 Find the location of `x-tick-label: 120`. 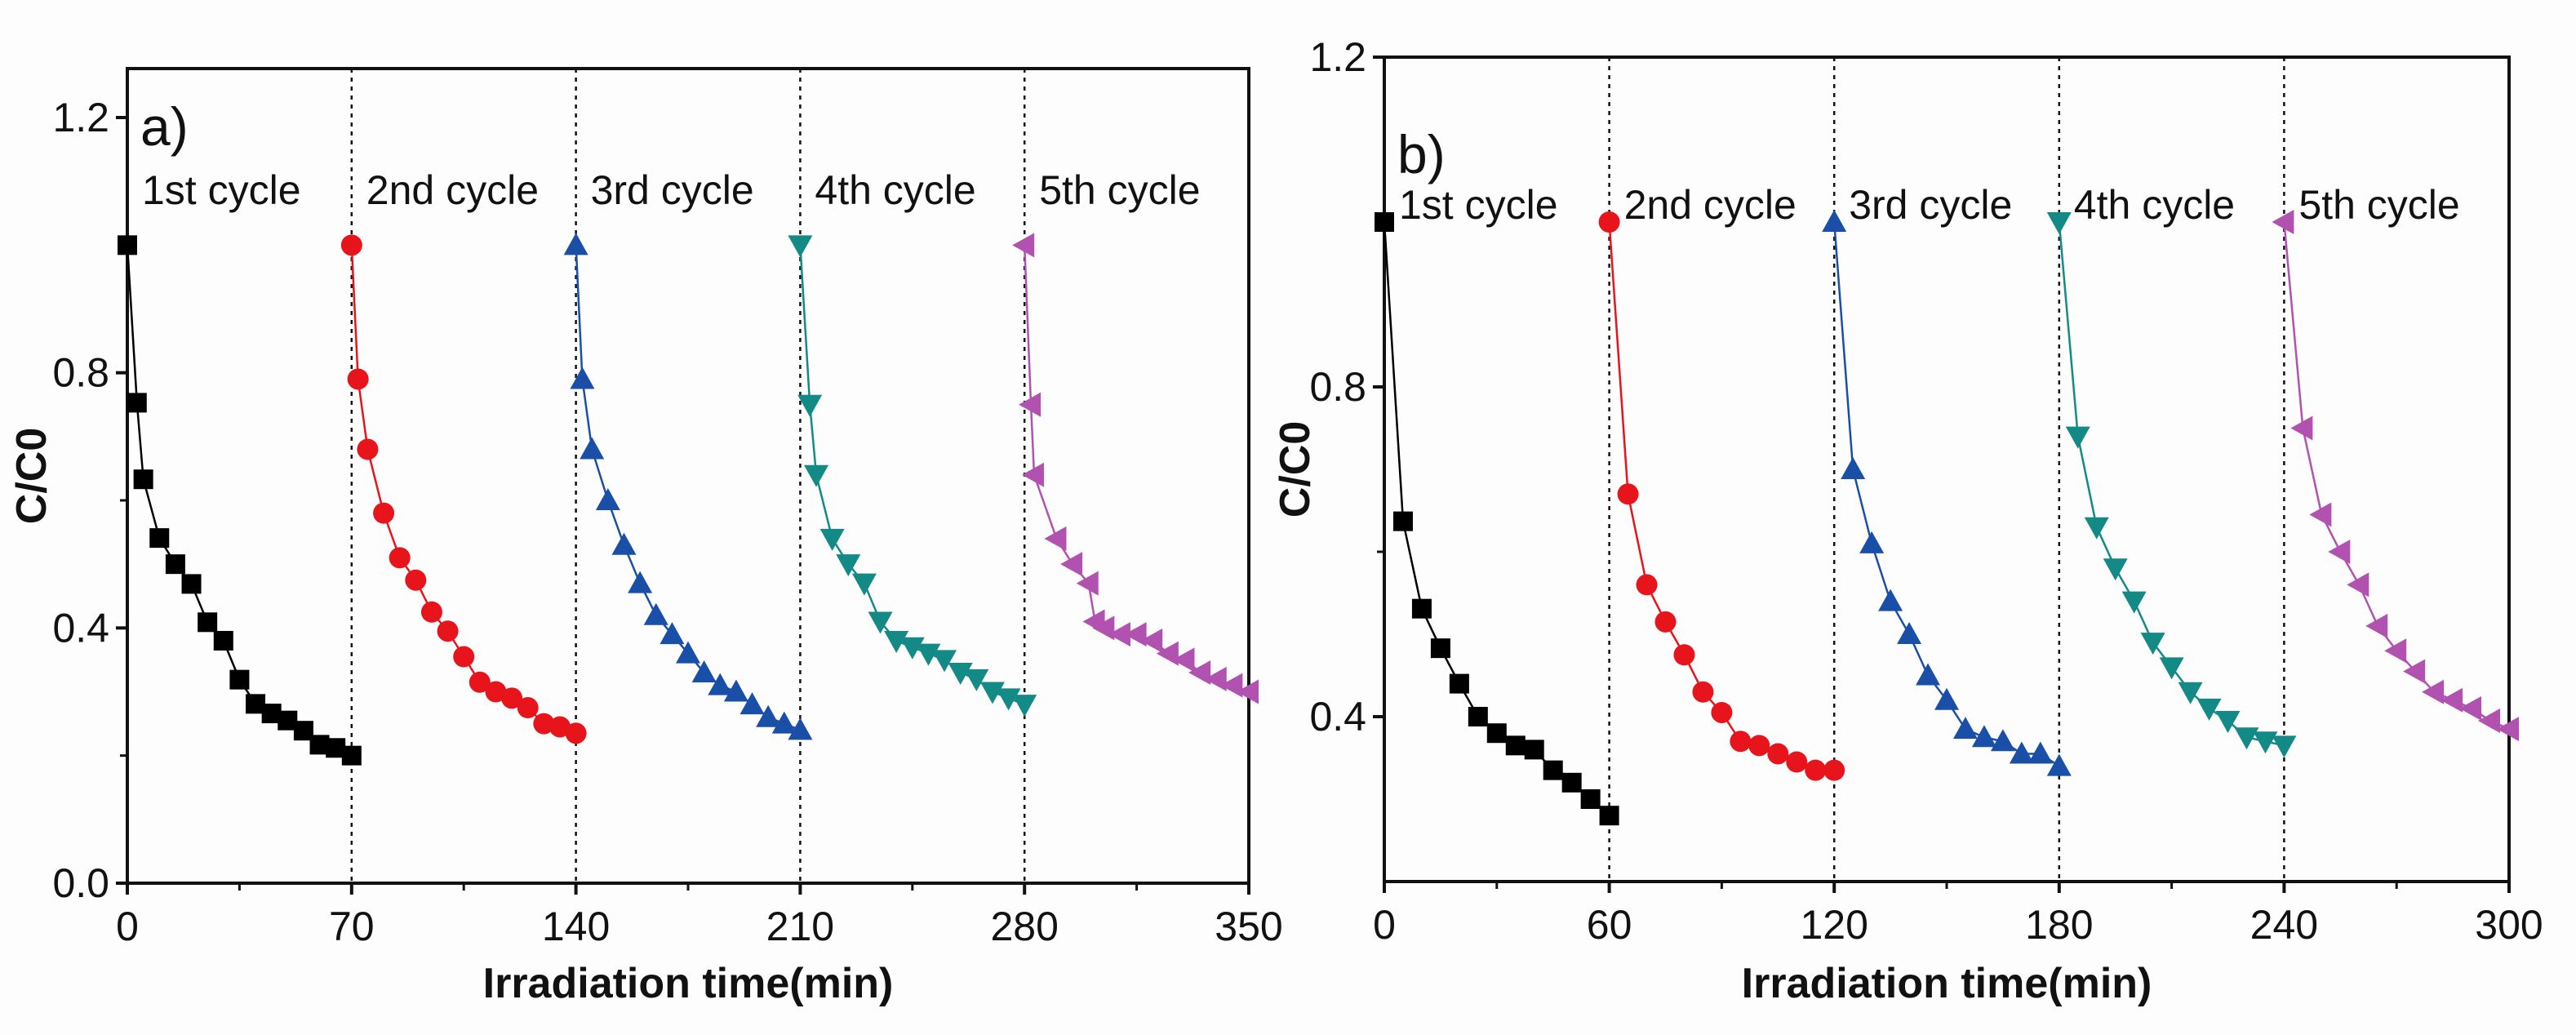

x-tick-label: 120 is located at coordinates (1834, 925).